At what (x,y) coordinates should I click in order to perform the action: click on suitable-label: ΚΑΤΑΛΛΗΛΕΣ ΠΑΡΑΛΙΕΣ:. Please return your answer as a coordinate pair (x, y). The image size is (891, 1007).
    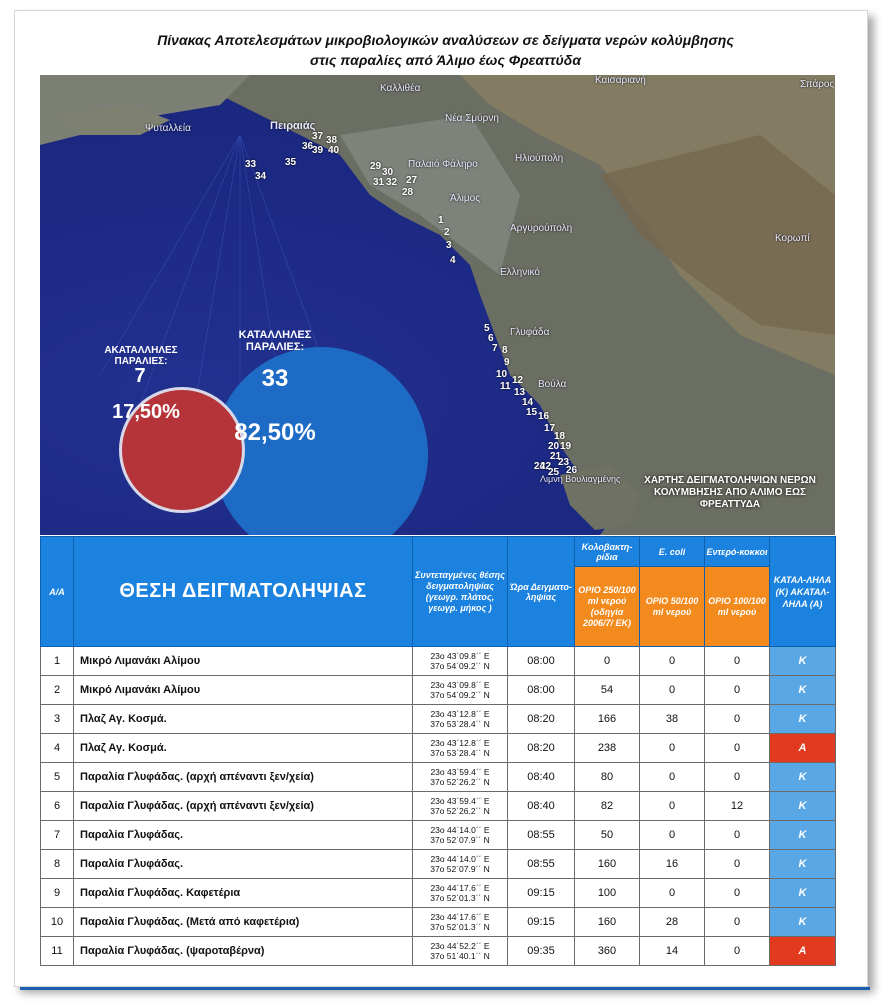
    Looking at the image, I should click on (275, 341).